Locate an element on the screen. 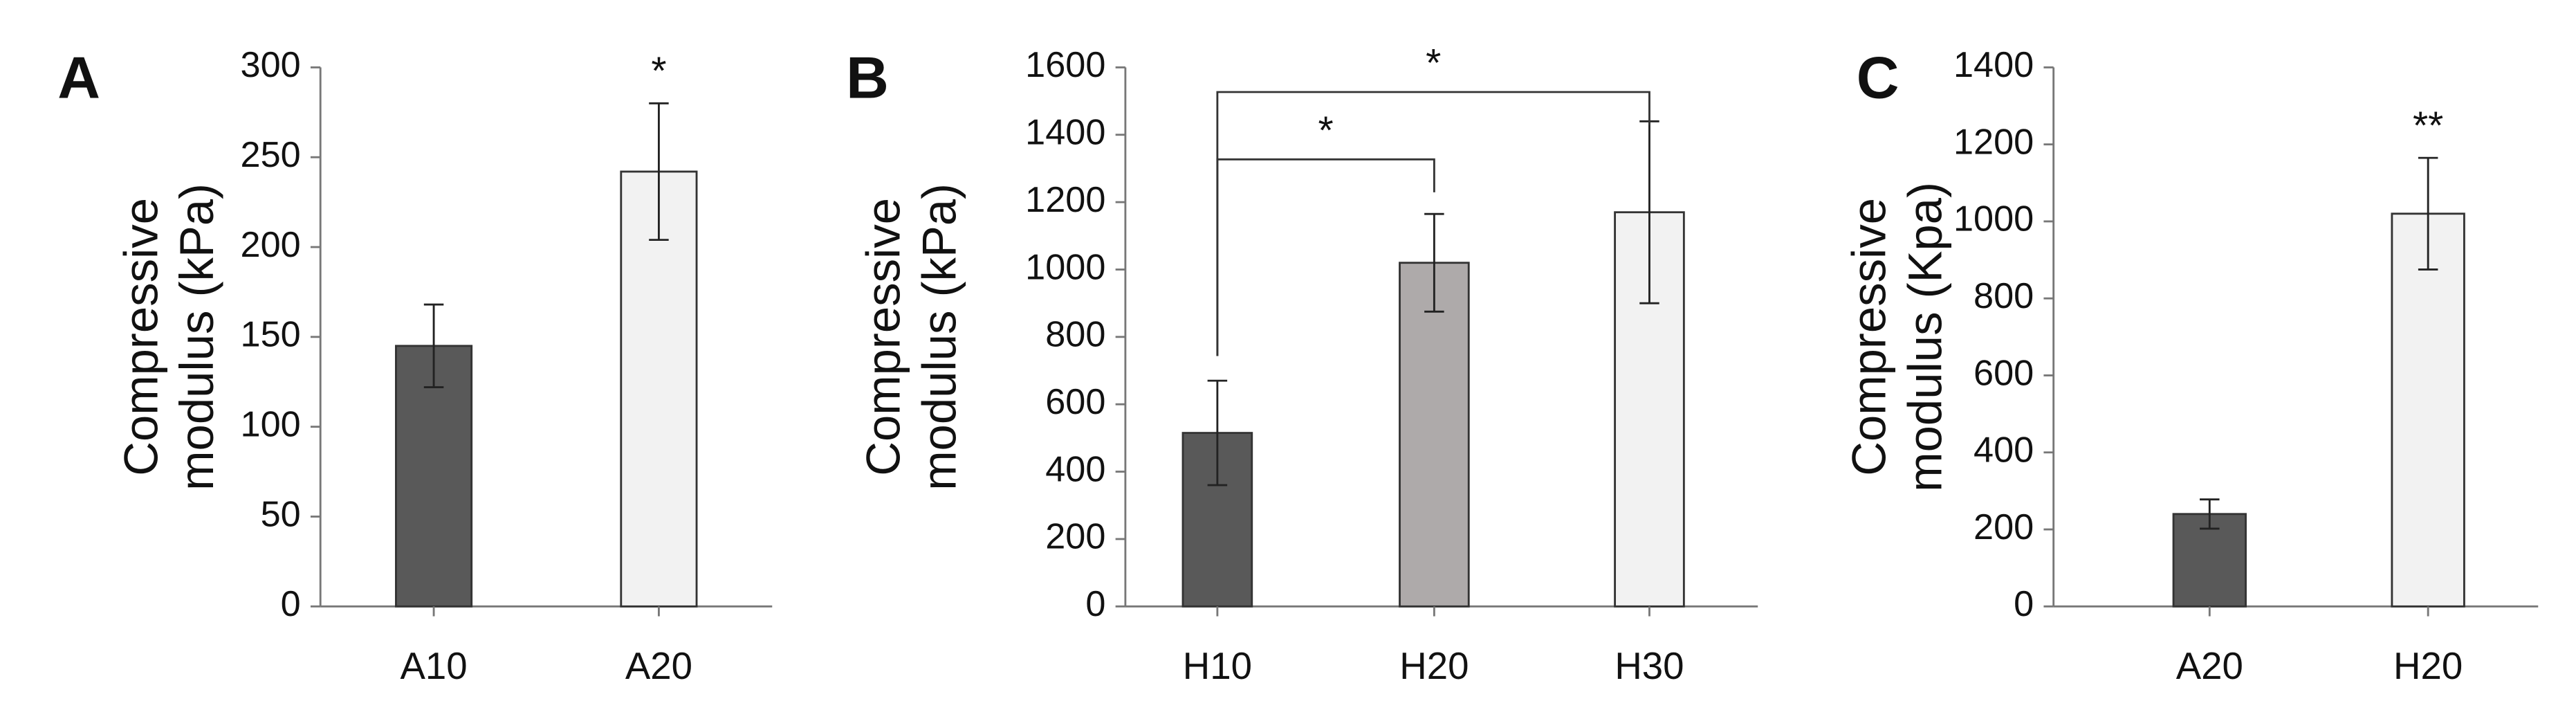  panel-label: B is located at coordinates (867, 78).